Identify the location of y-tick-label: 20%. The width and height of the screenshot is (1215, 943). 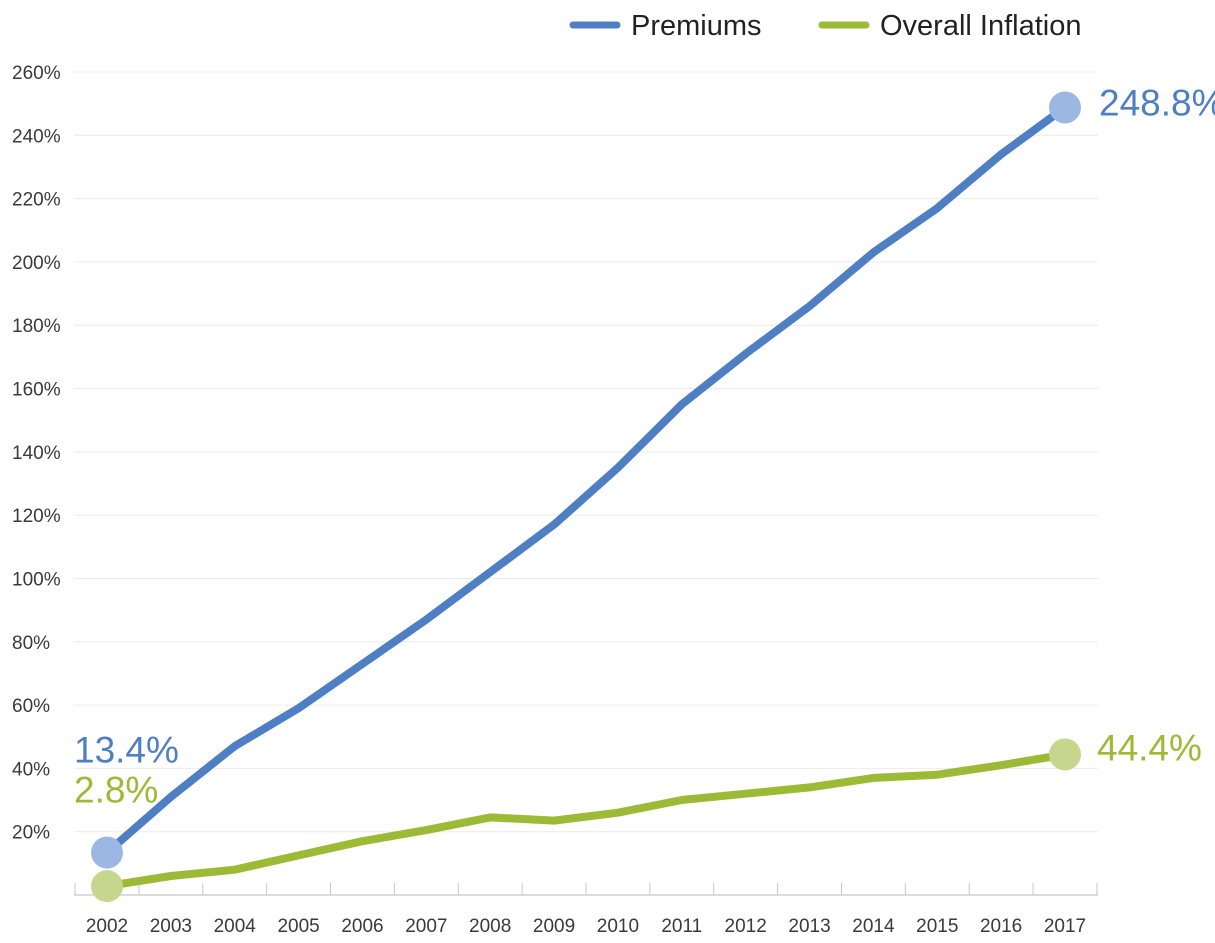
(31, 833).